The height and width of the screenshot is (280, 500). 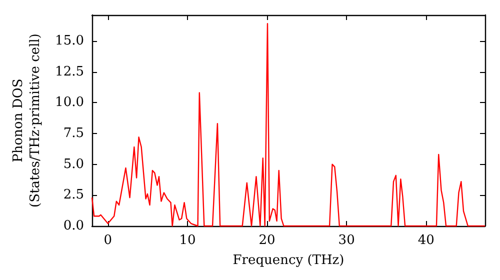 What do you see at coordinates (73, 133) in the screenshot?
I see `y-tick-label: 7.5` at bounding box center [73, 133].